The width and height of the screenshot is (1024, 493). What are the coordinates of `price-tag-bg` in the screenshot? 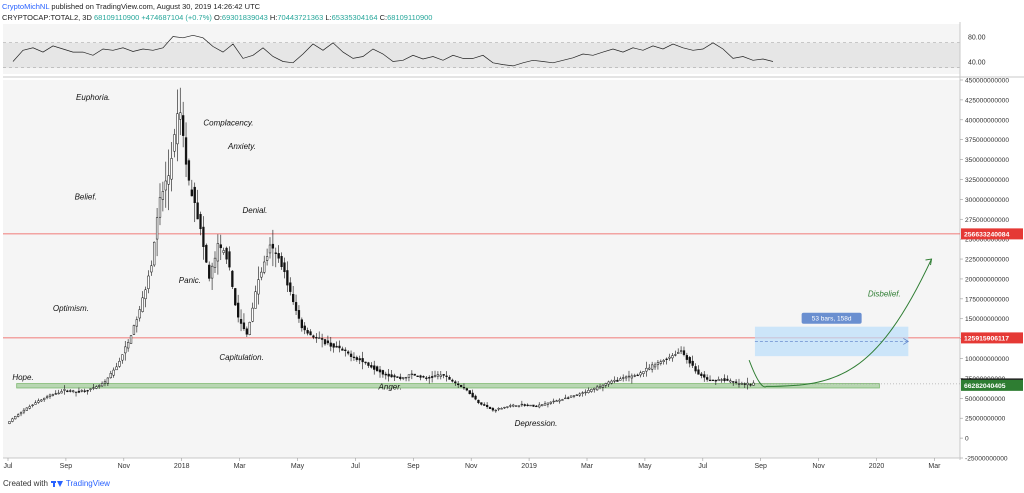 It's located at (992, 338).